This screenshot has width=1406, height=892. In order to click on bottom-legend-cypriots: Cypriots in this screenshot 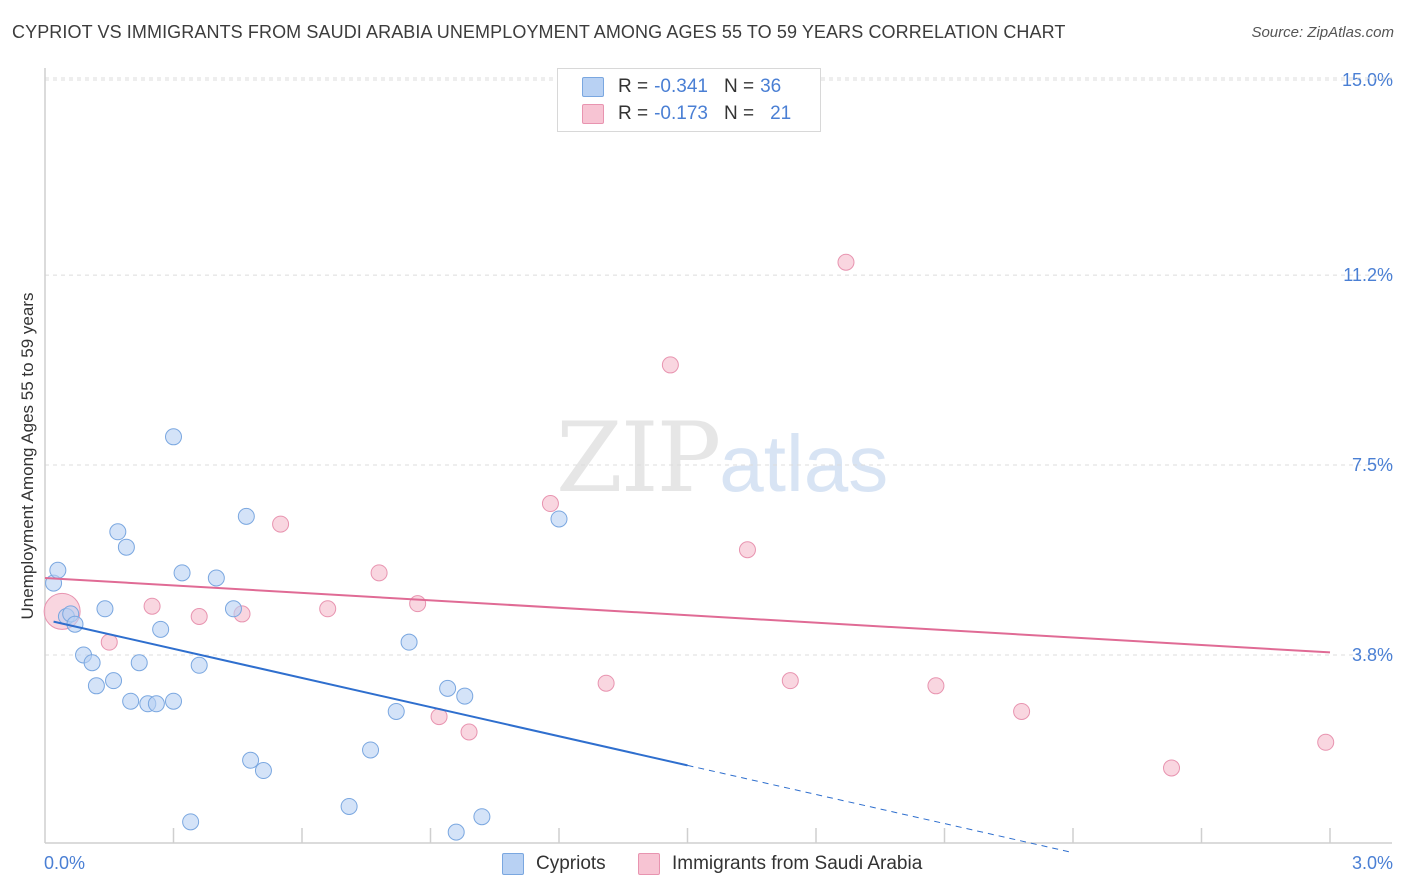, I will do `click(554, 864)`.